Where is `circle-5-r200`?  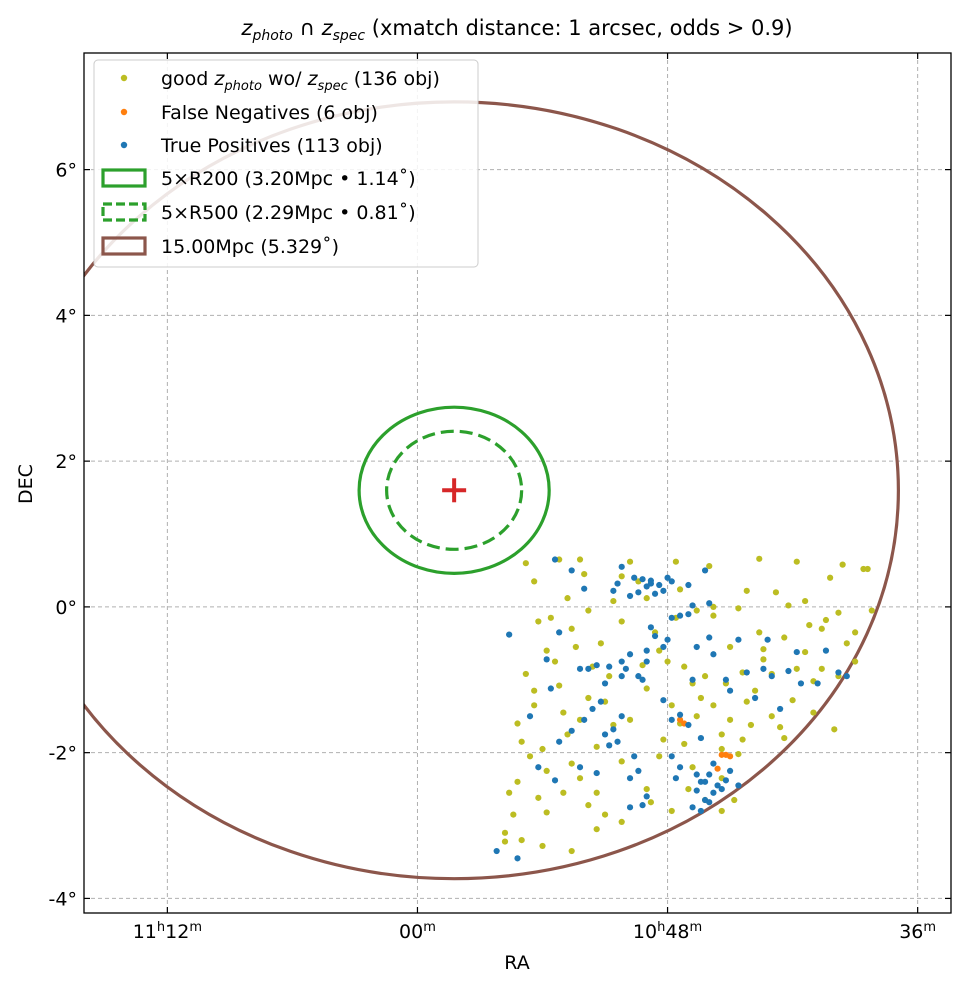 circle-5-r200 is located at coordinates (454, 490).